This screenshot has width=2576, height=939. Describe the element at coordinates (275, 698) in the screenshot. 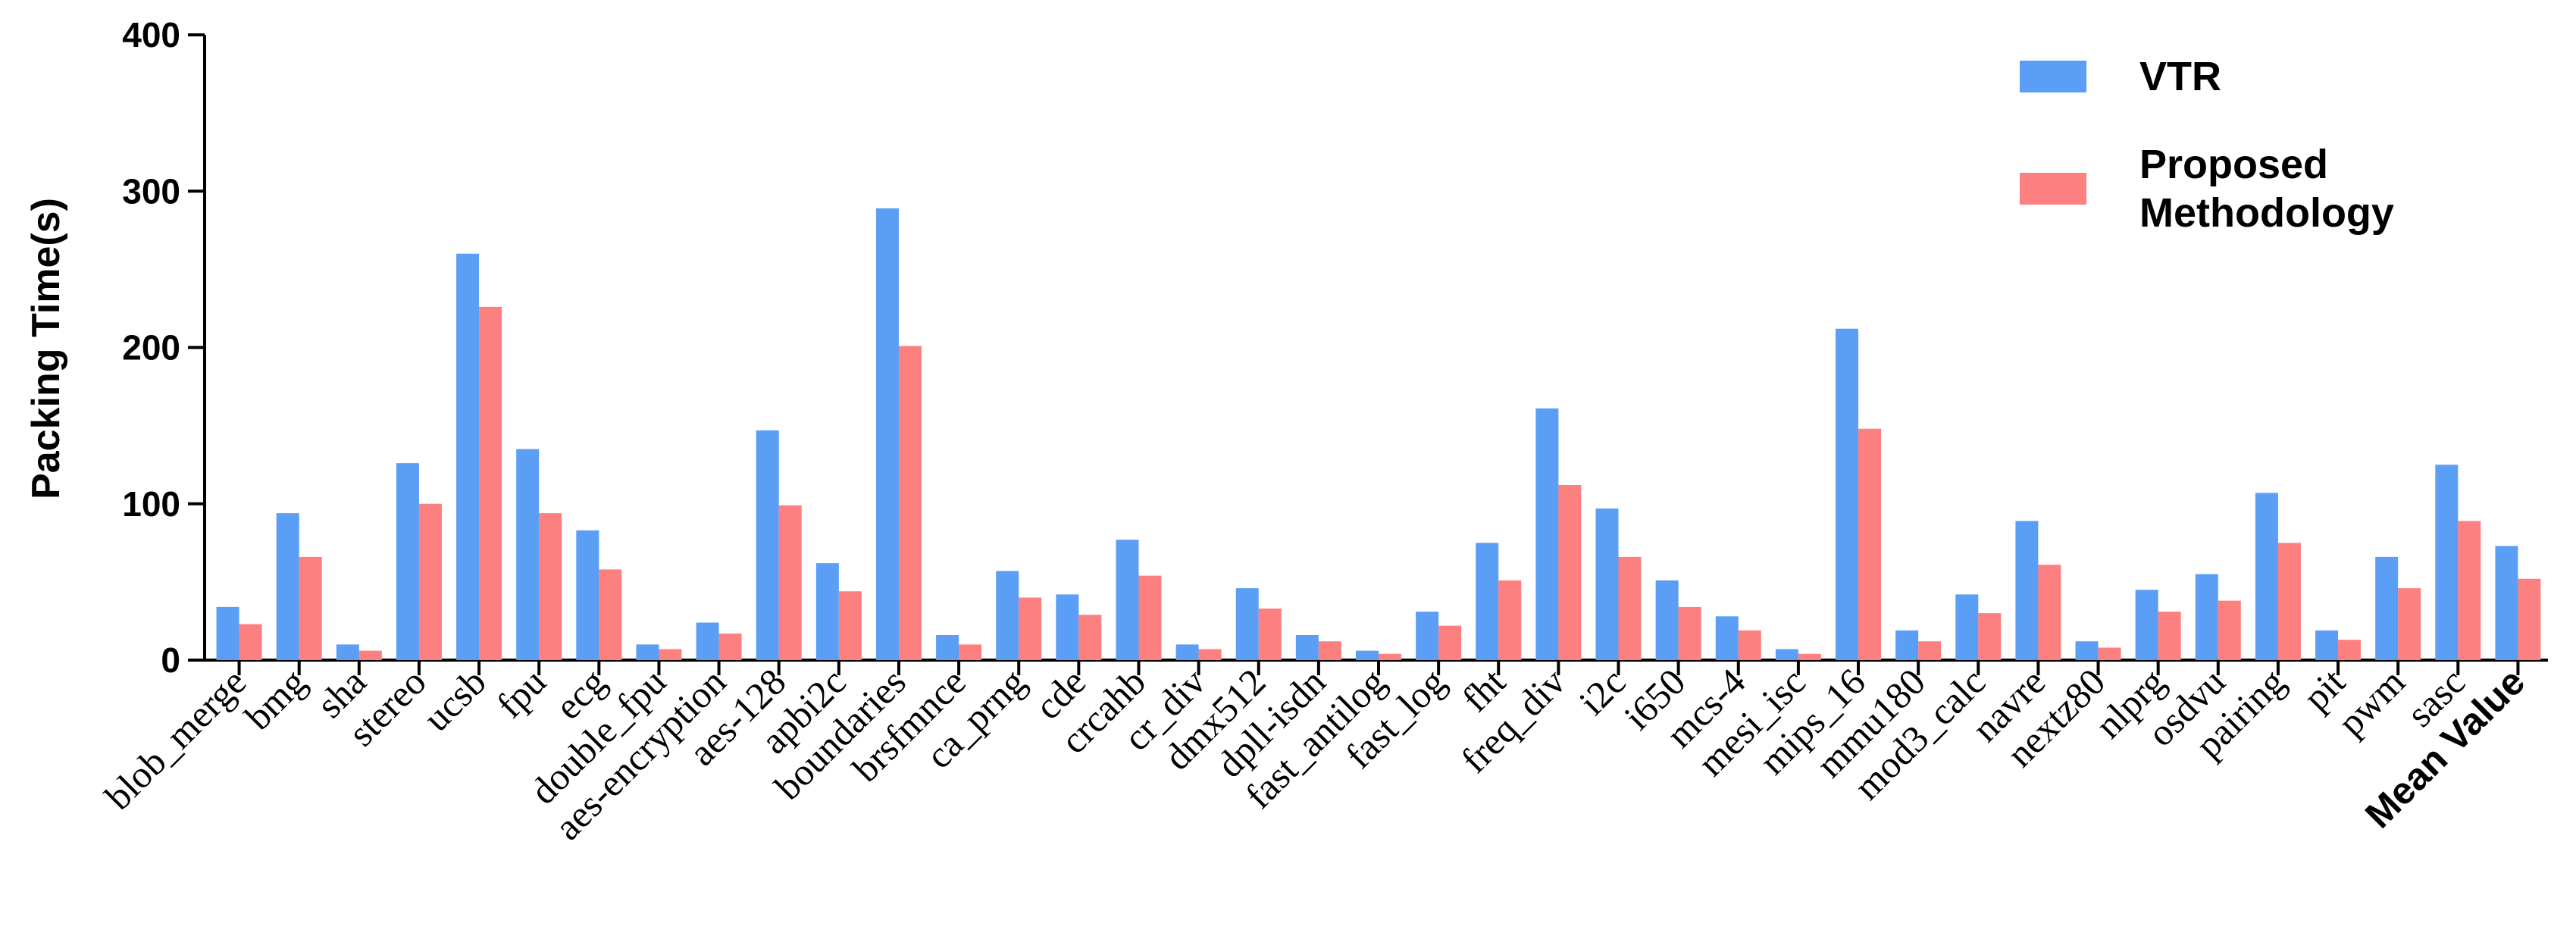

I see `x-tick-label: bmg` at that location.